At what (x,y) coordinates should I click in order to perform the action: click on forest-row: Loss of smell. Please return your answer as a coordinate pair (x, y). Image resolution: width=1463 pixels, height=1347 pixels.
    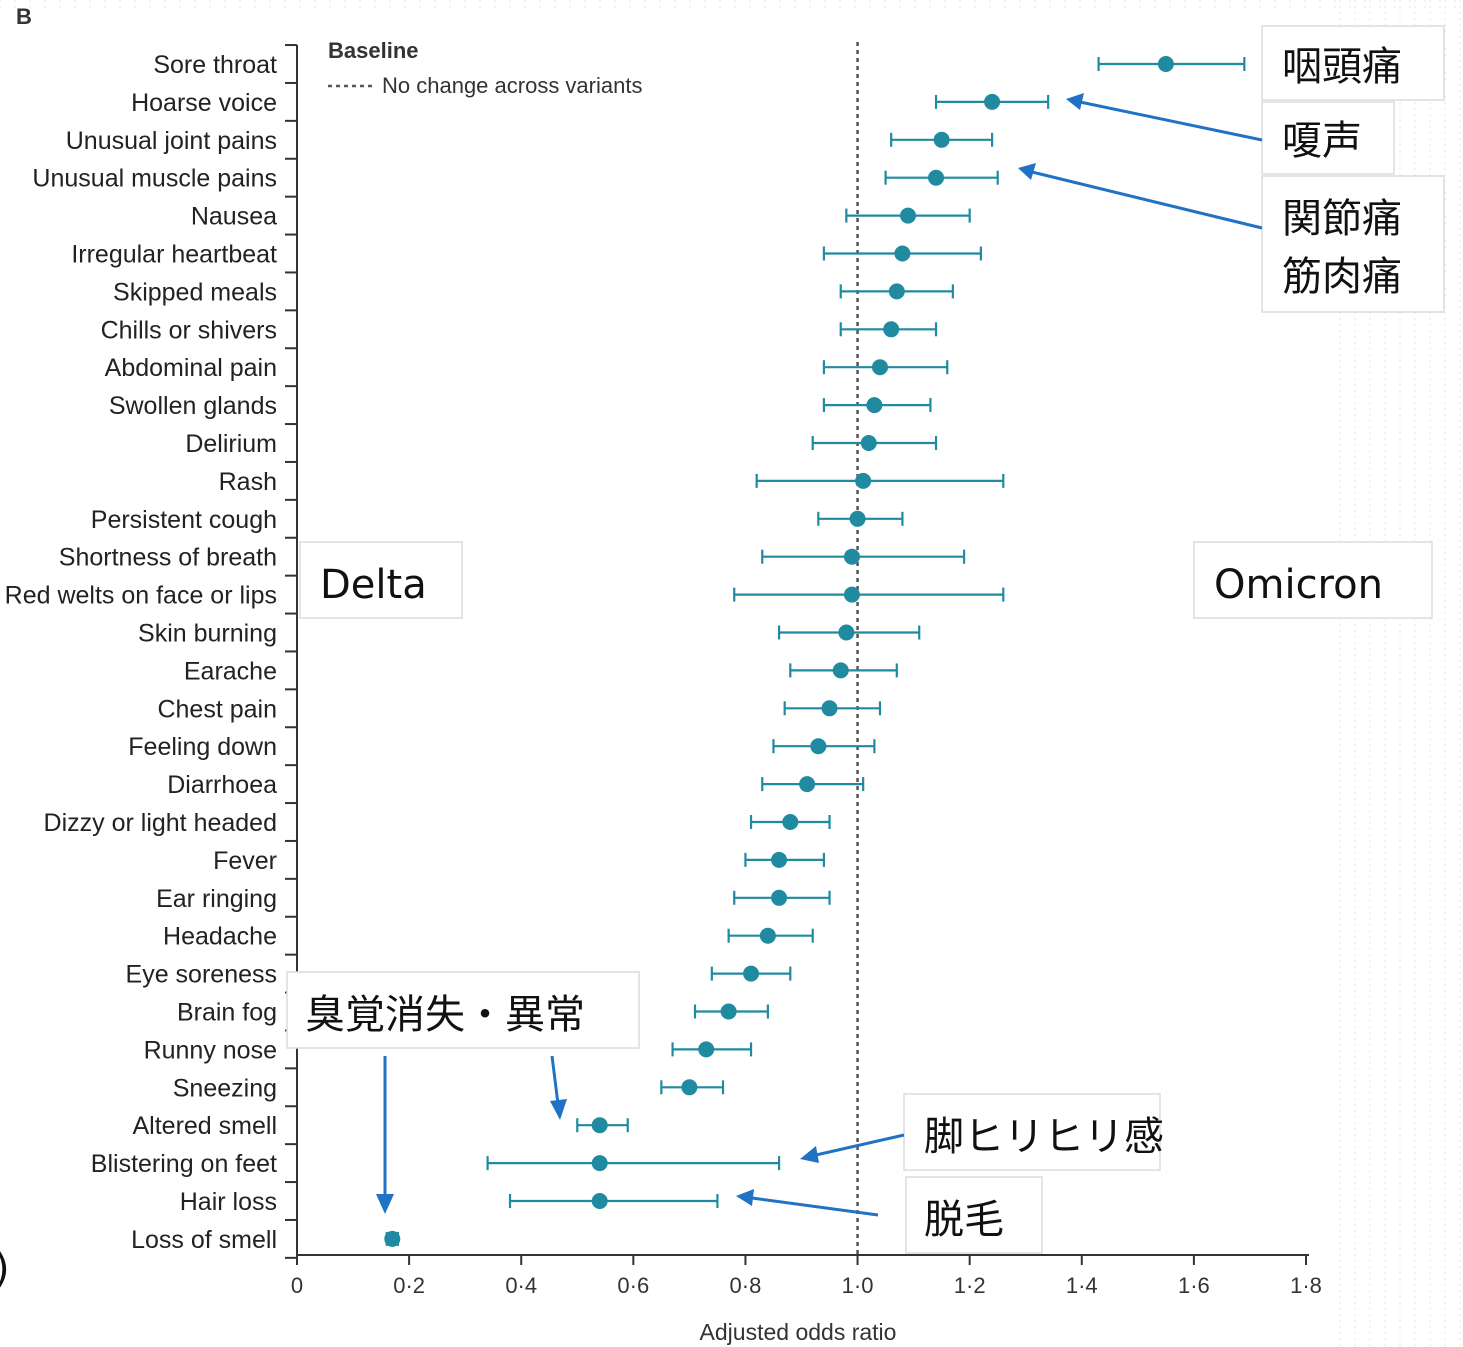
    Looking at the image, I should click on (266, 1240).